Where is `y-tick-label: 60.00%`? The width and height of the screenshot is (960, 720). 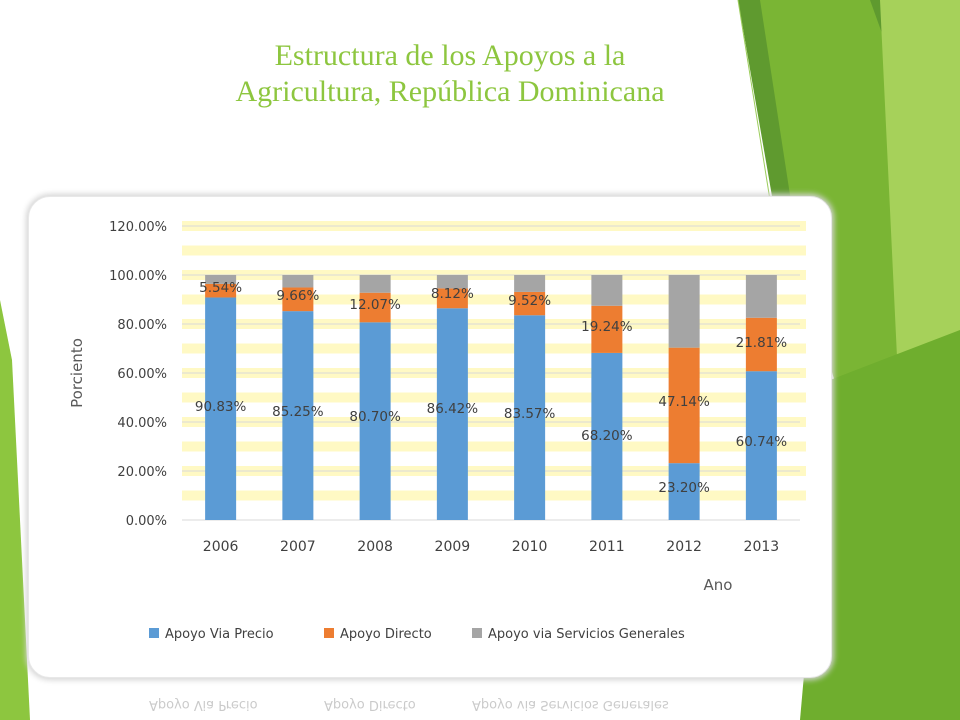 y-tick-label: 60.00% is located at coordinates (142, 374).